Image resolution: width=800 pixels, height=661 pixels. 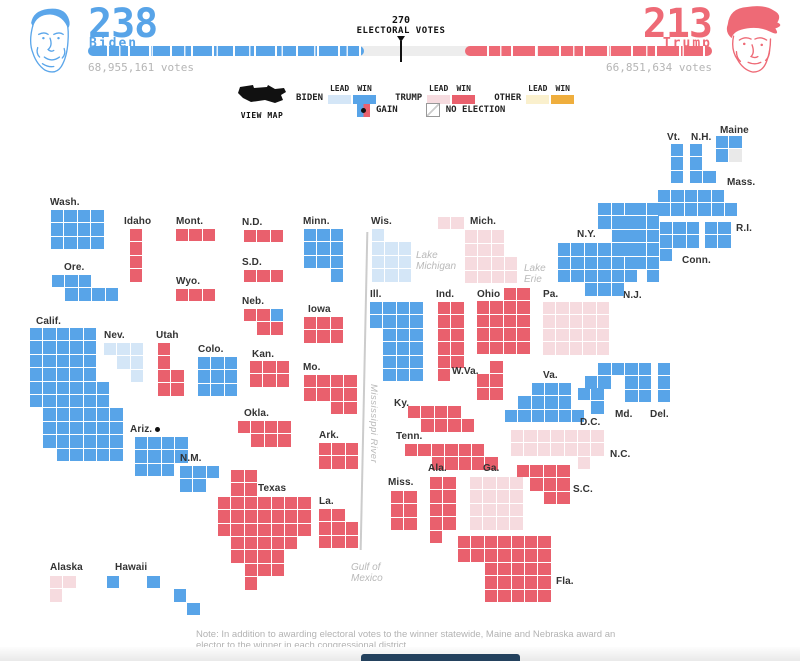 I want to click on ev-cell-ala, so click(x=449, y=496).